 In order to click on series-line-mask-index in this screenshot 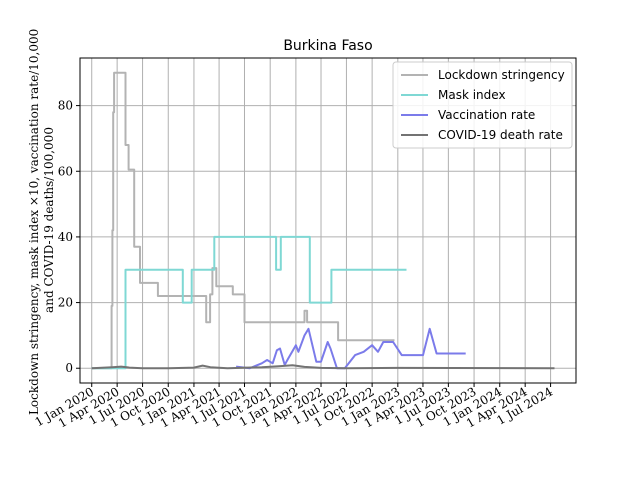, I will do `click(249, 302)`.